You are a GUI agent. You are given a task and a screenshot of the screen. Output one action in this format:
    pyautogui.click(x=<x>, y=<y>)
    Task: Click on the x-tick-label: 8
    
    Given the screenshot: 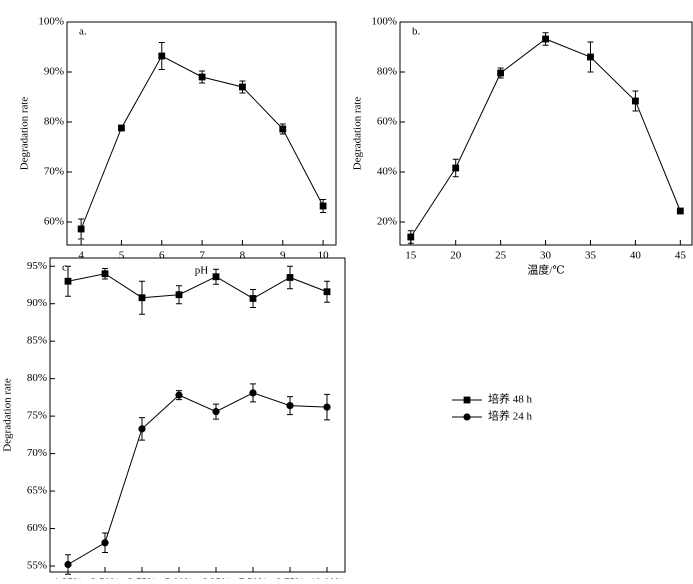 What is the action you would take?
    pyautogui.click(x=243, y=256)
    